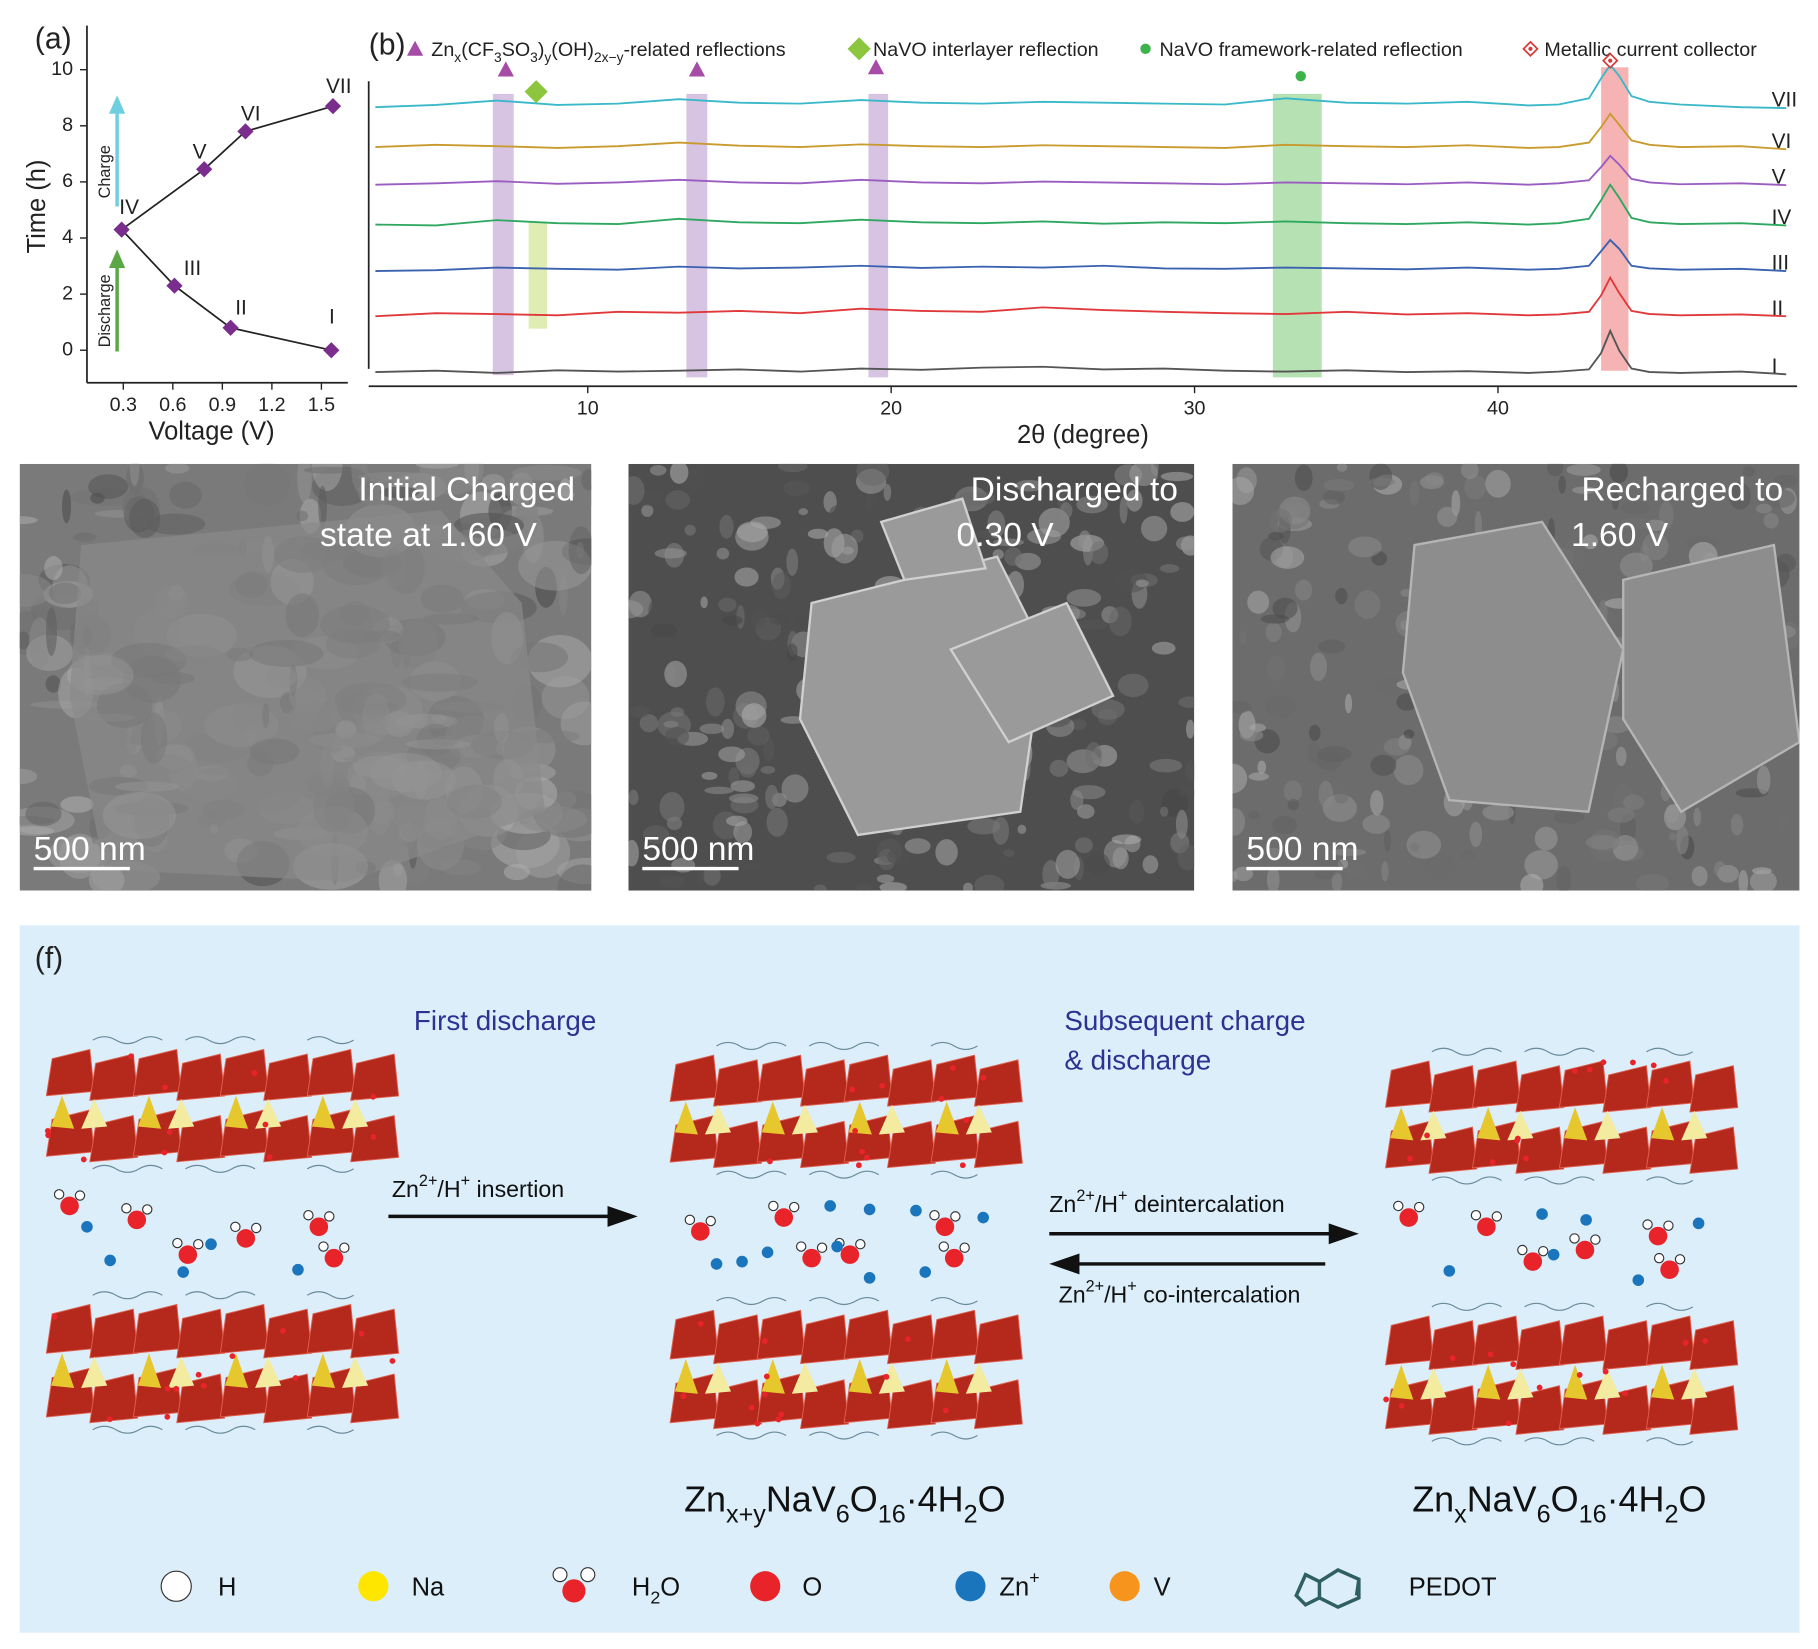 This screenshot has height=1649, width=1818. Describe the element at coordinates (864, 1498) in the screenshot. I see `text-part: O` at that location.